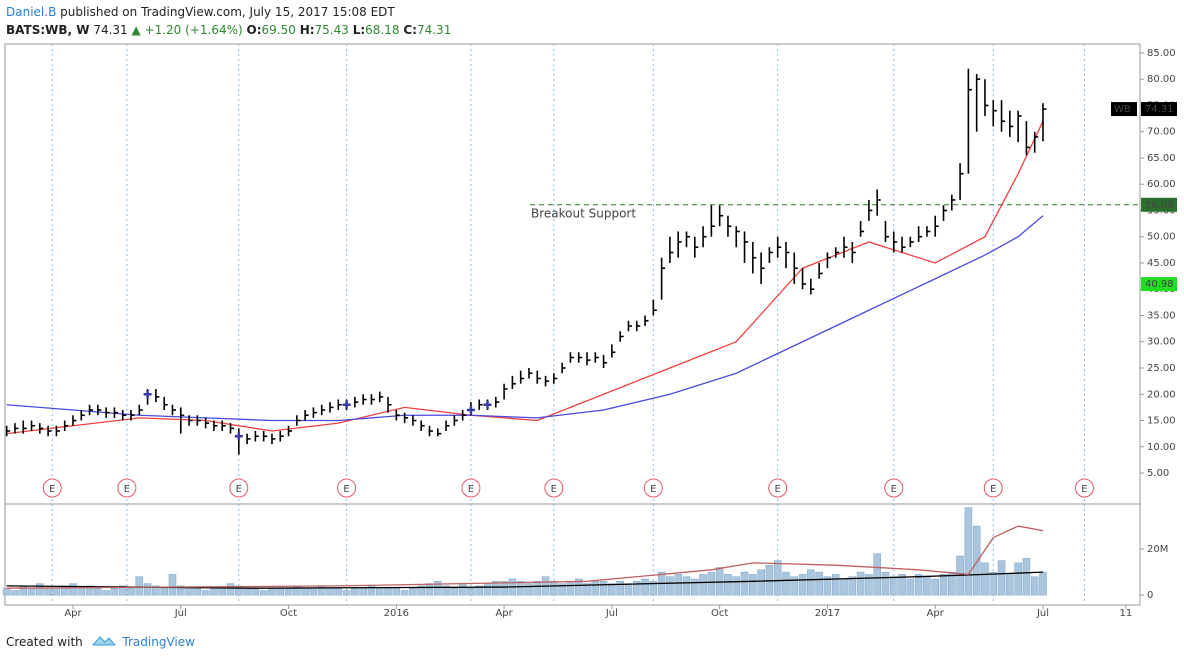  I want to click on c-label: C:, so click(410, 30).